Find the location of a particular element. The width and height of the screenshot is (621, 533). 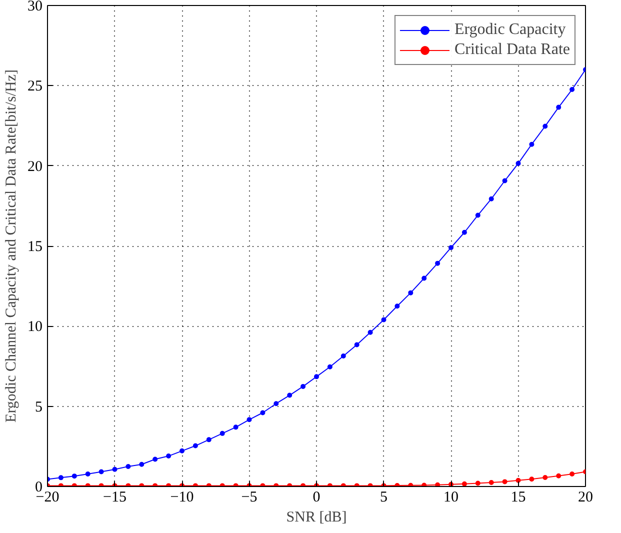

y-tick-label: 0 is located at coordinates (38, 488).